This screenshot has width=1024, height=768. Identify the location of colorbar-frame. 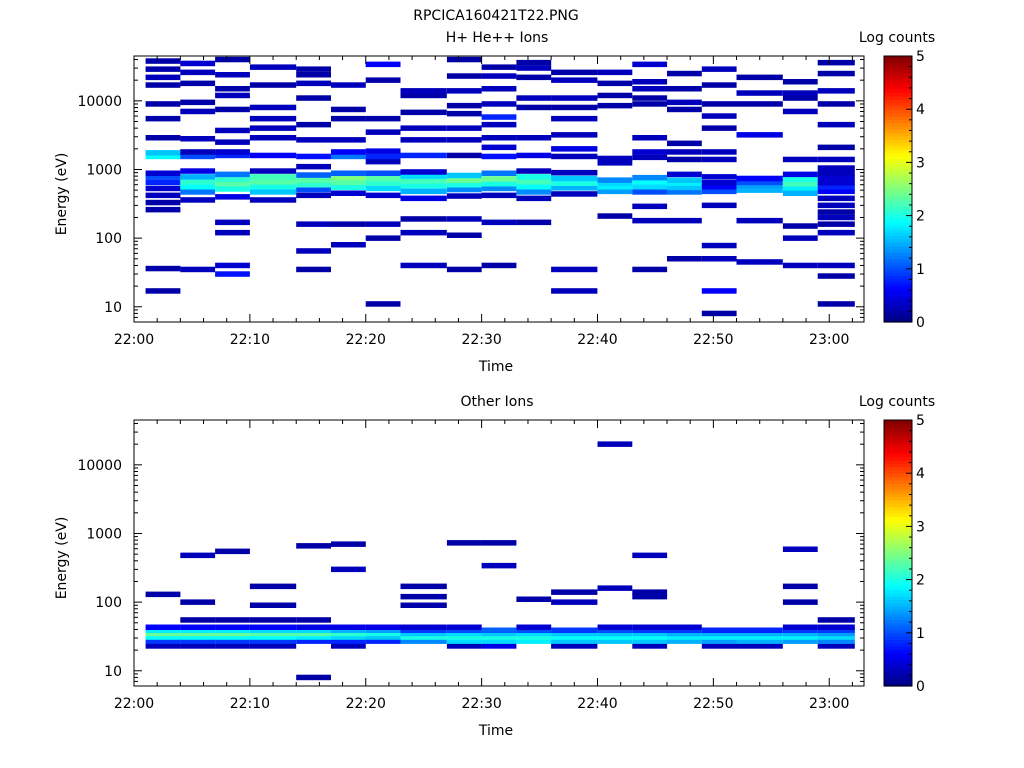
(898, 189).